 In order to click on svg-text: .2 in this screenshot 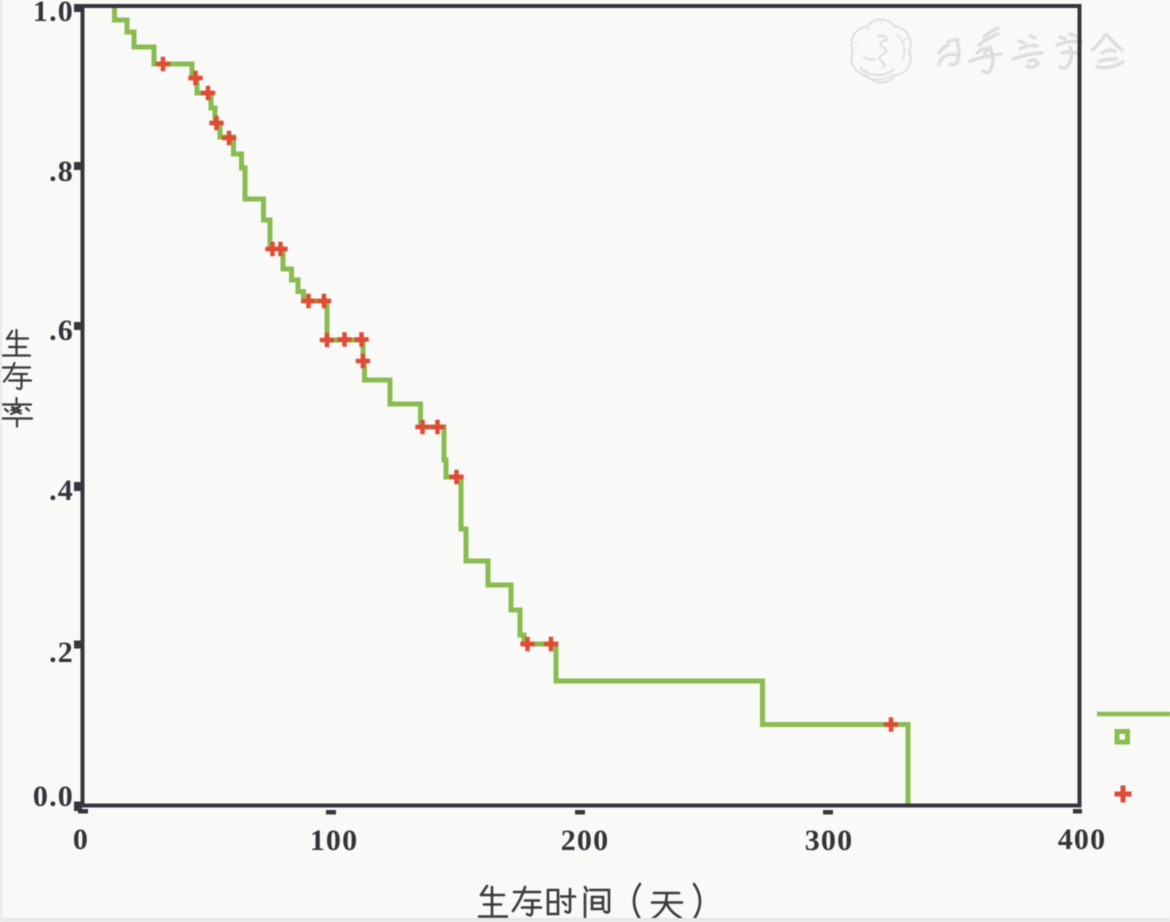, I will do `click(61, 652)`.